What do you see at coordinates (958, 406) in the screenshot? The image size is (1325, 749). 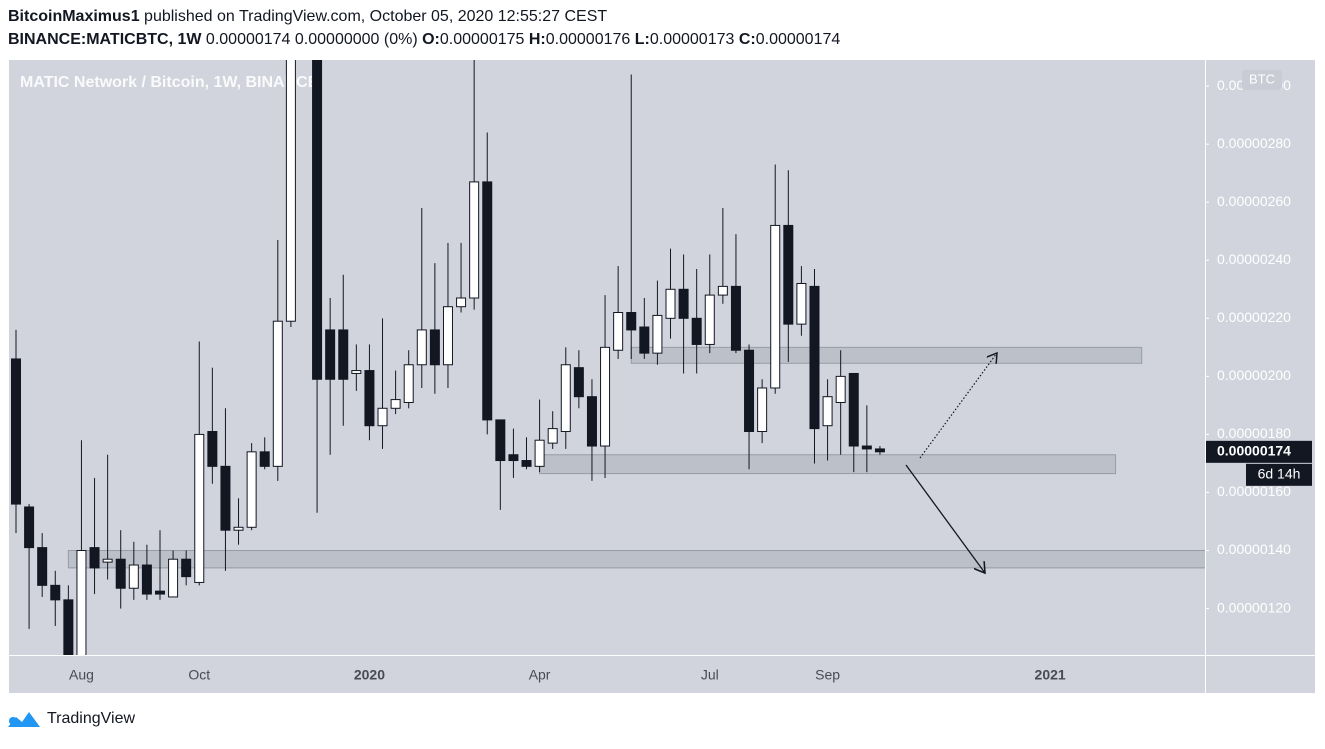 I see `up-arrow` at bounding box center [958, 406].